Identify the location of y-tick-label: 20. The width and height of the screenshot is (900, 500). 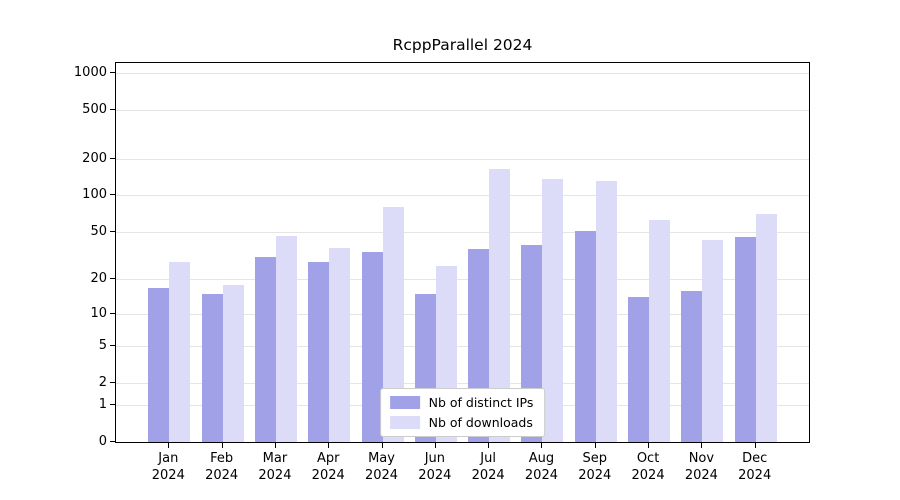
(98, 279).